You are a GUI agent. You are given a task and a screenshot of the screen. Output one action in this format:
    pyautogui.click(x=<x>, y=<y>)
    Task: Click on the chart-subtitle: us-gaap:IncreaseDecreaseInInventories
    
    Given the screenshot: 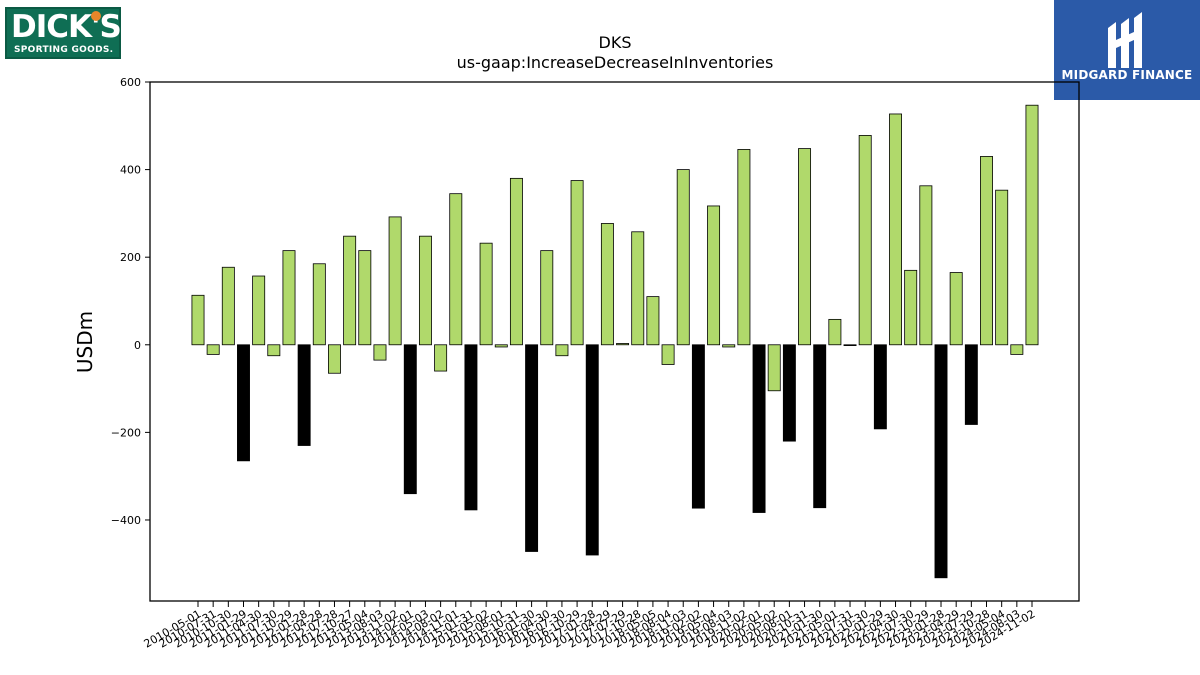 What is the action you would take?
    pyautogui.click(x=615, y=62)
    